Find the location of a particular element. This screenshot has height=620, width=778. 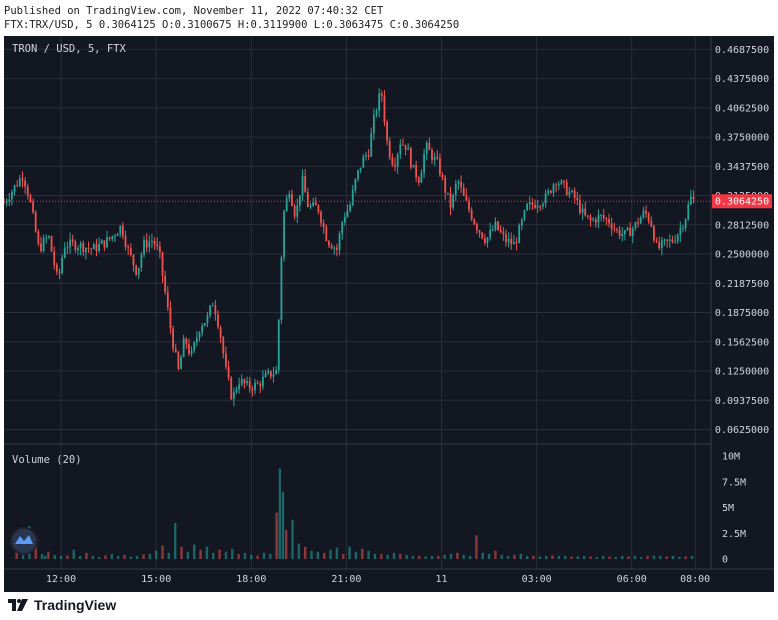

price-tick-label: 0.4687500 is located at coordinates (742, 50).